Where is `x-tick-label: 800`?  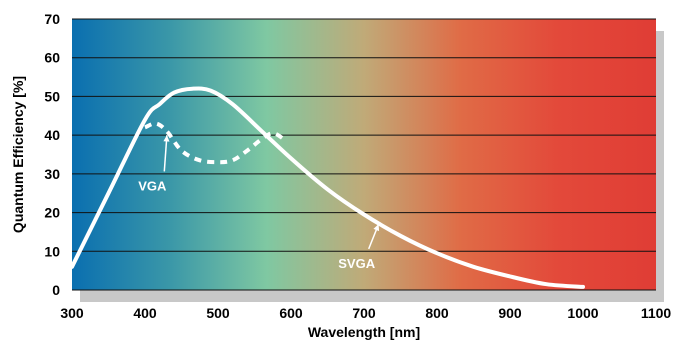
x-tick-label: 800 is located at coordinates (437, 313).